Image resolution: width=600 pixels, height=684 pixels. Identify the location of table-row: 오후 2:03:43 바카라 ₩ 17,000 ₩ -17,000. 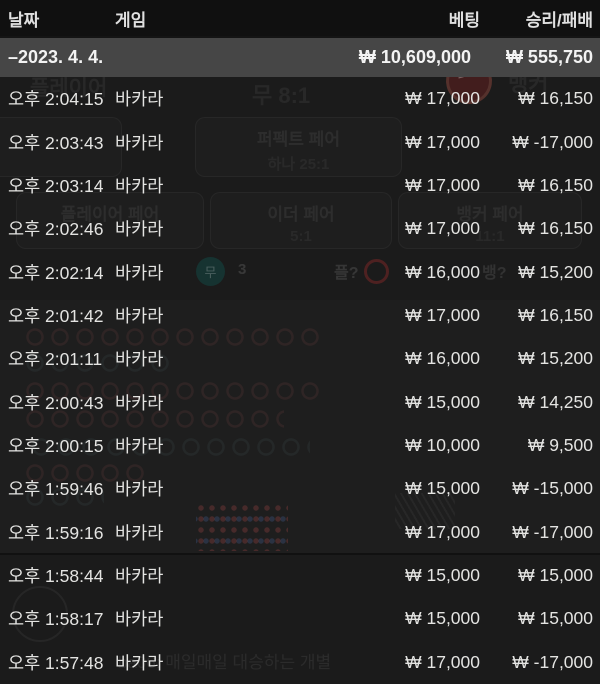
(300, 141).